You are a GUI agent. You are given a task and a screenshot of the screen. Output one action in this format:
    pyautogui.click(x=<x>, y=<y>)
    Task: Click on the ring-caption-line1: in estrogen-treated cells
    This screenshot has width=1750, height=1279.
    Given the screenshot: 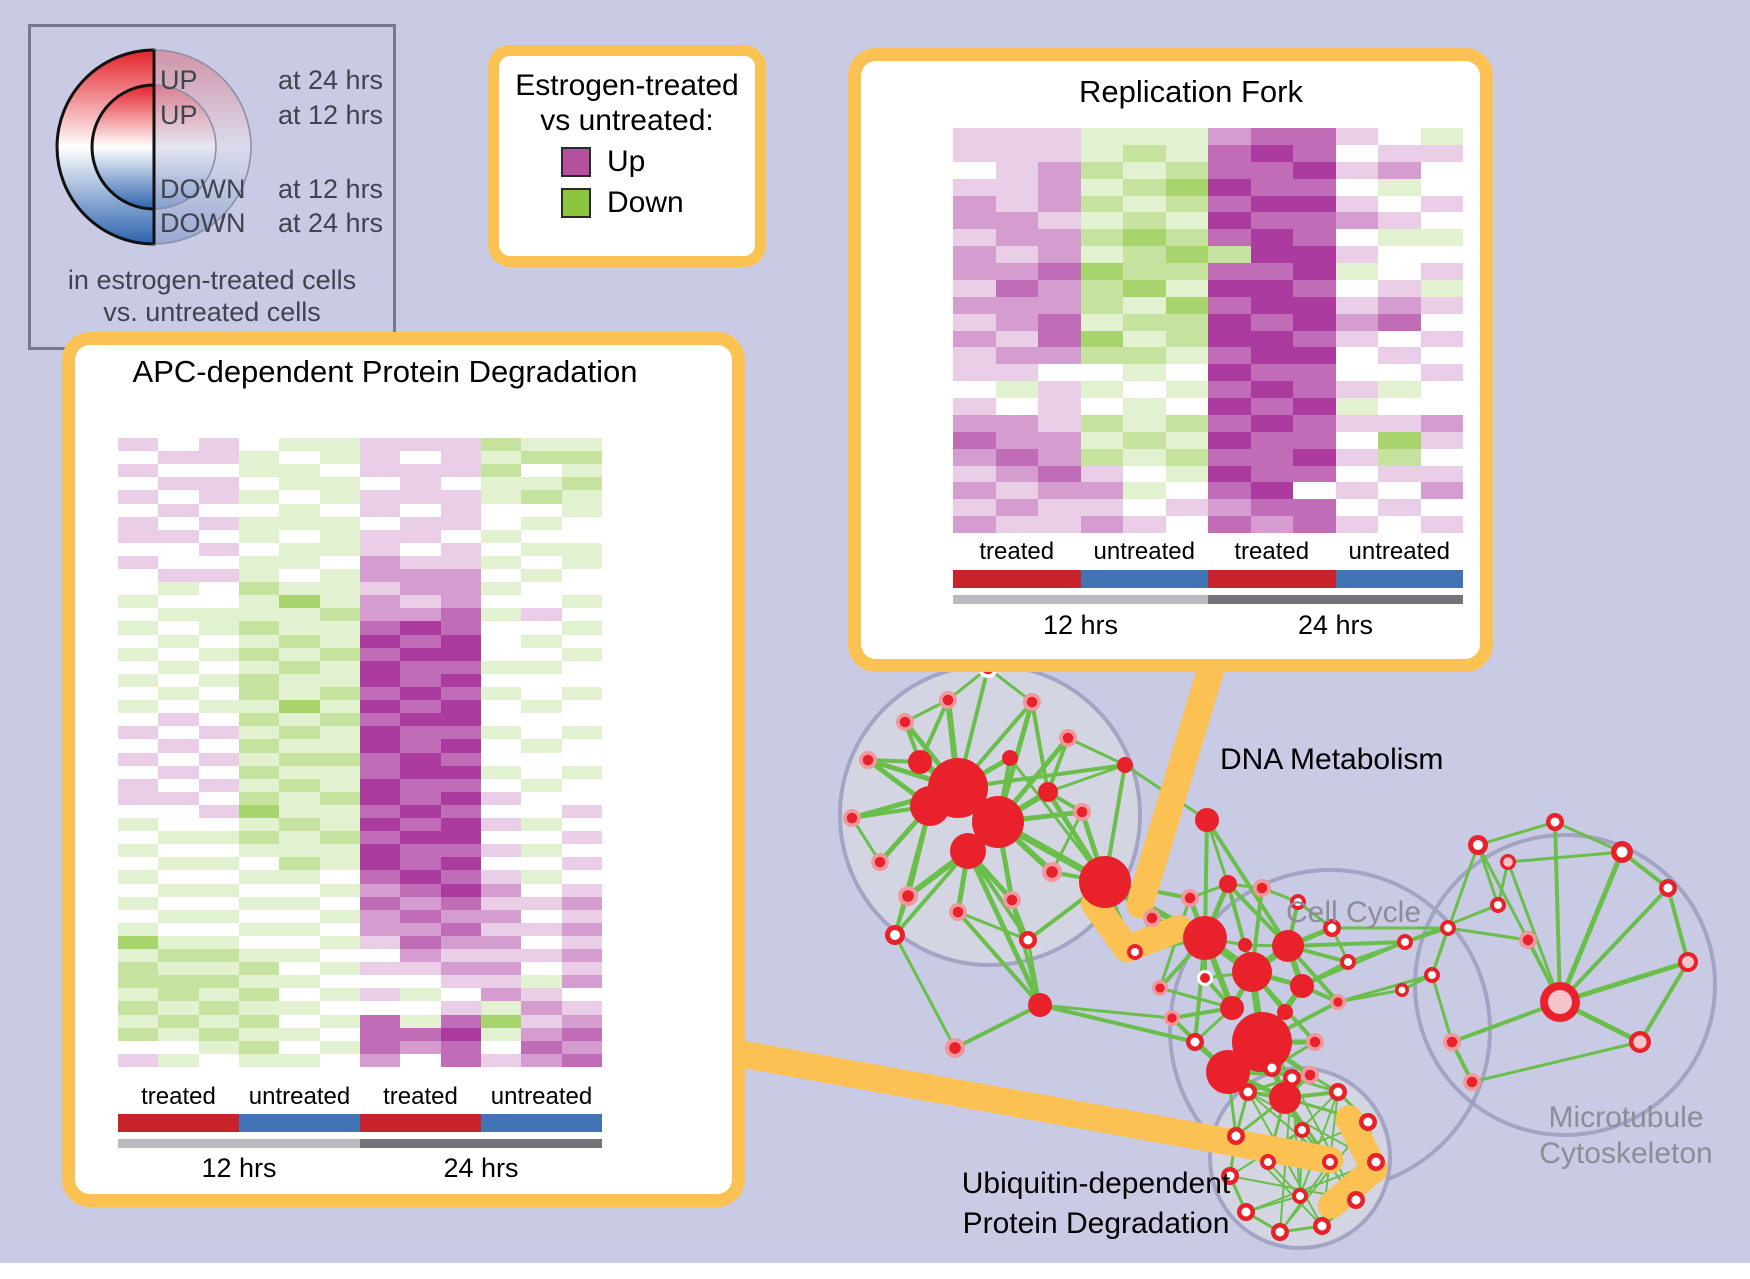 What is the action you would take?
    pyautogui.click(x=212, y=280)
    